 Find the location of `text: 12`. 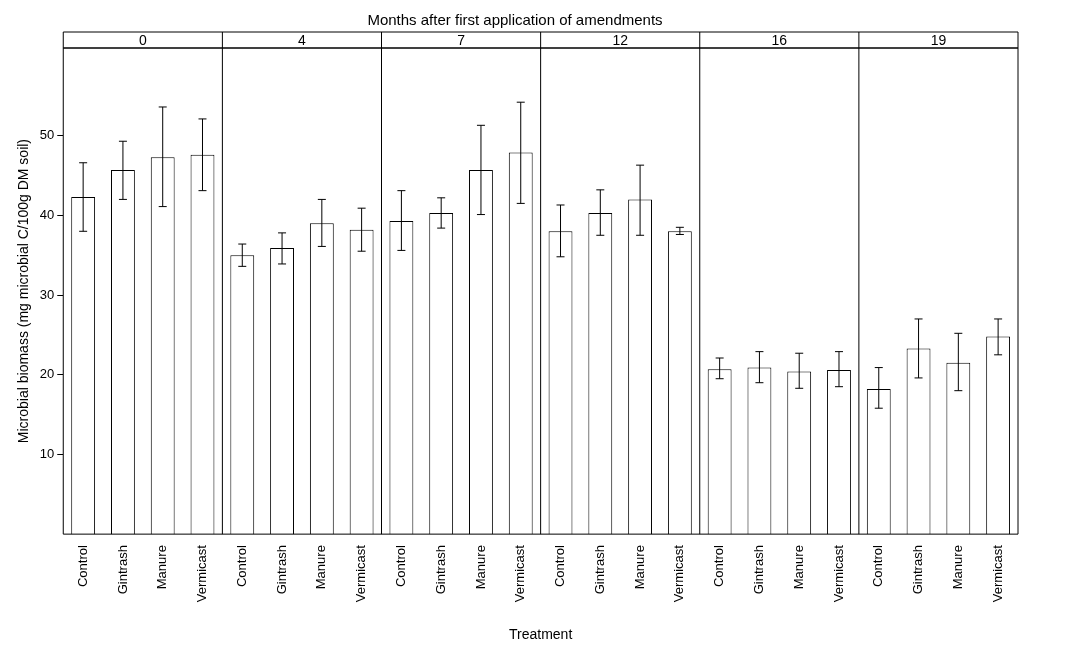

text: 12 is located at coordinates (620, 39).